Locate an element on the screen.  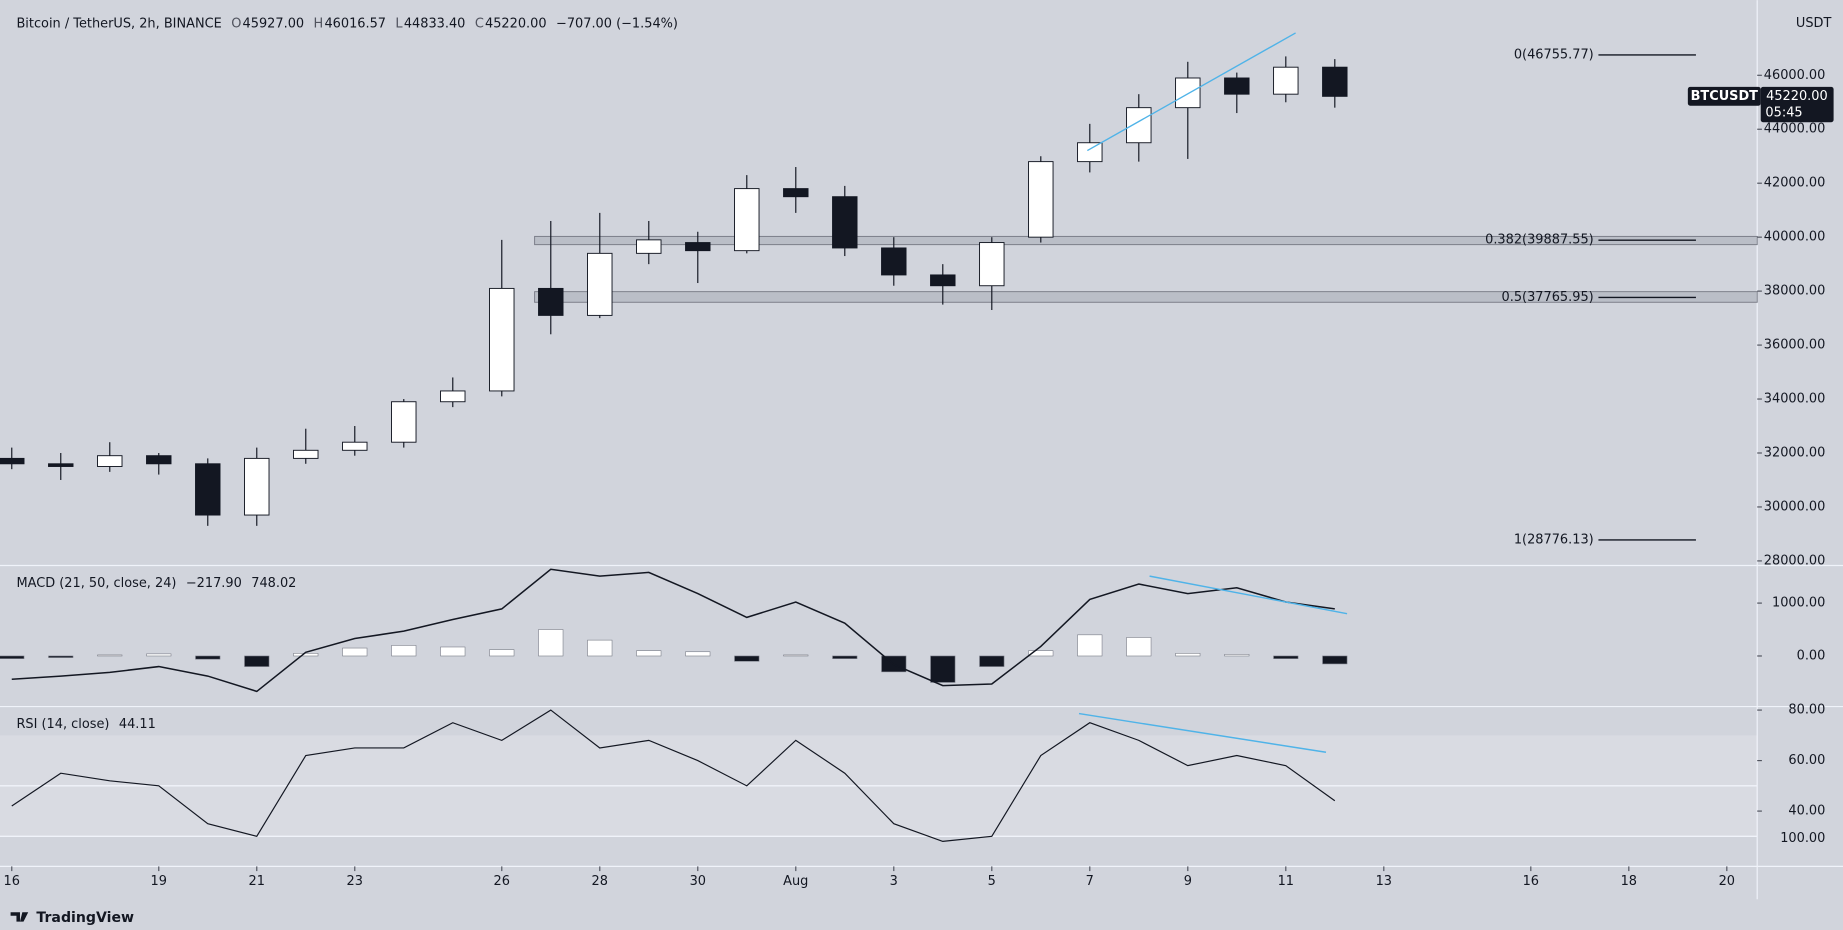
x-tick-label: 13 is located at coordinates (1384, 881).